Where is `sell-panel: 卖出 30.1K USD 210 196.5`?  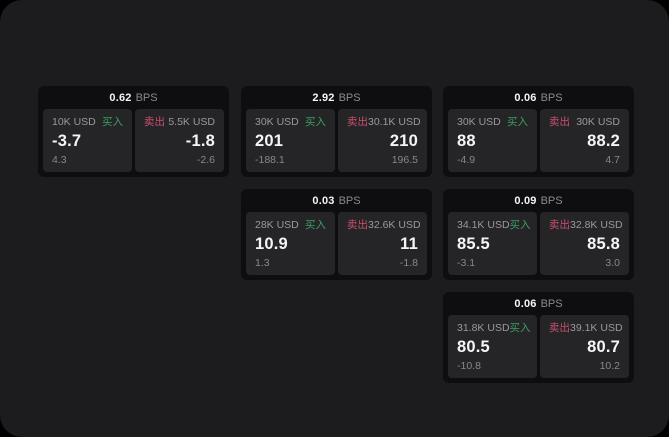
sell-panel: 卖出 30.1K USD 210 196.5 is located at coordinates (382, 140).